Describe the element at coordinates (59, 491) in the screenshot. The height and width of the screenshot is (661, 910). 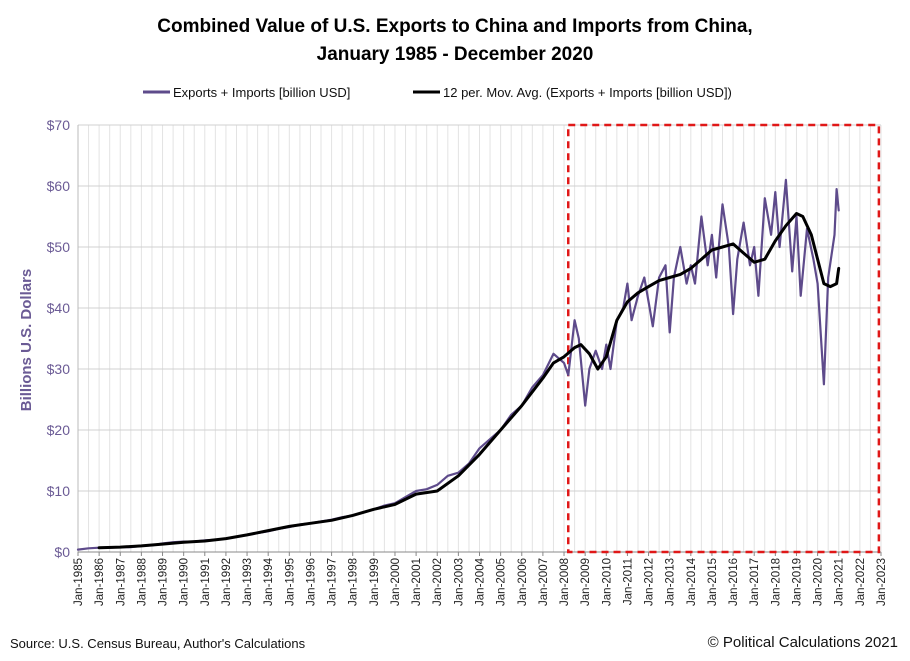
I see `y-tick-label: $10` at that location.